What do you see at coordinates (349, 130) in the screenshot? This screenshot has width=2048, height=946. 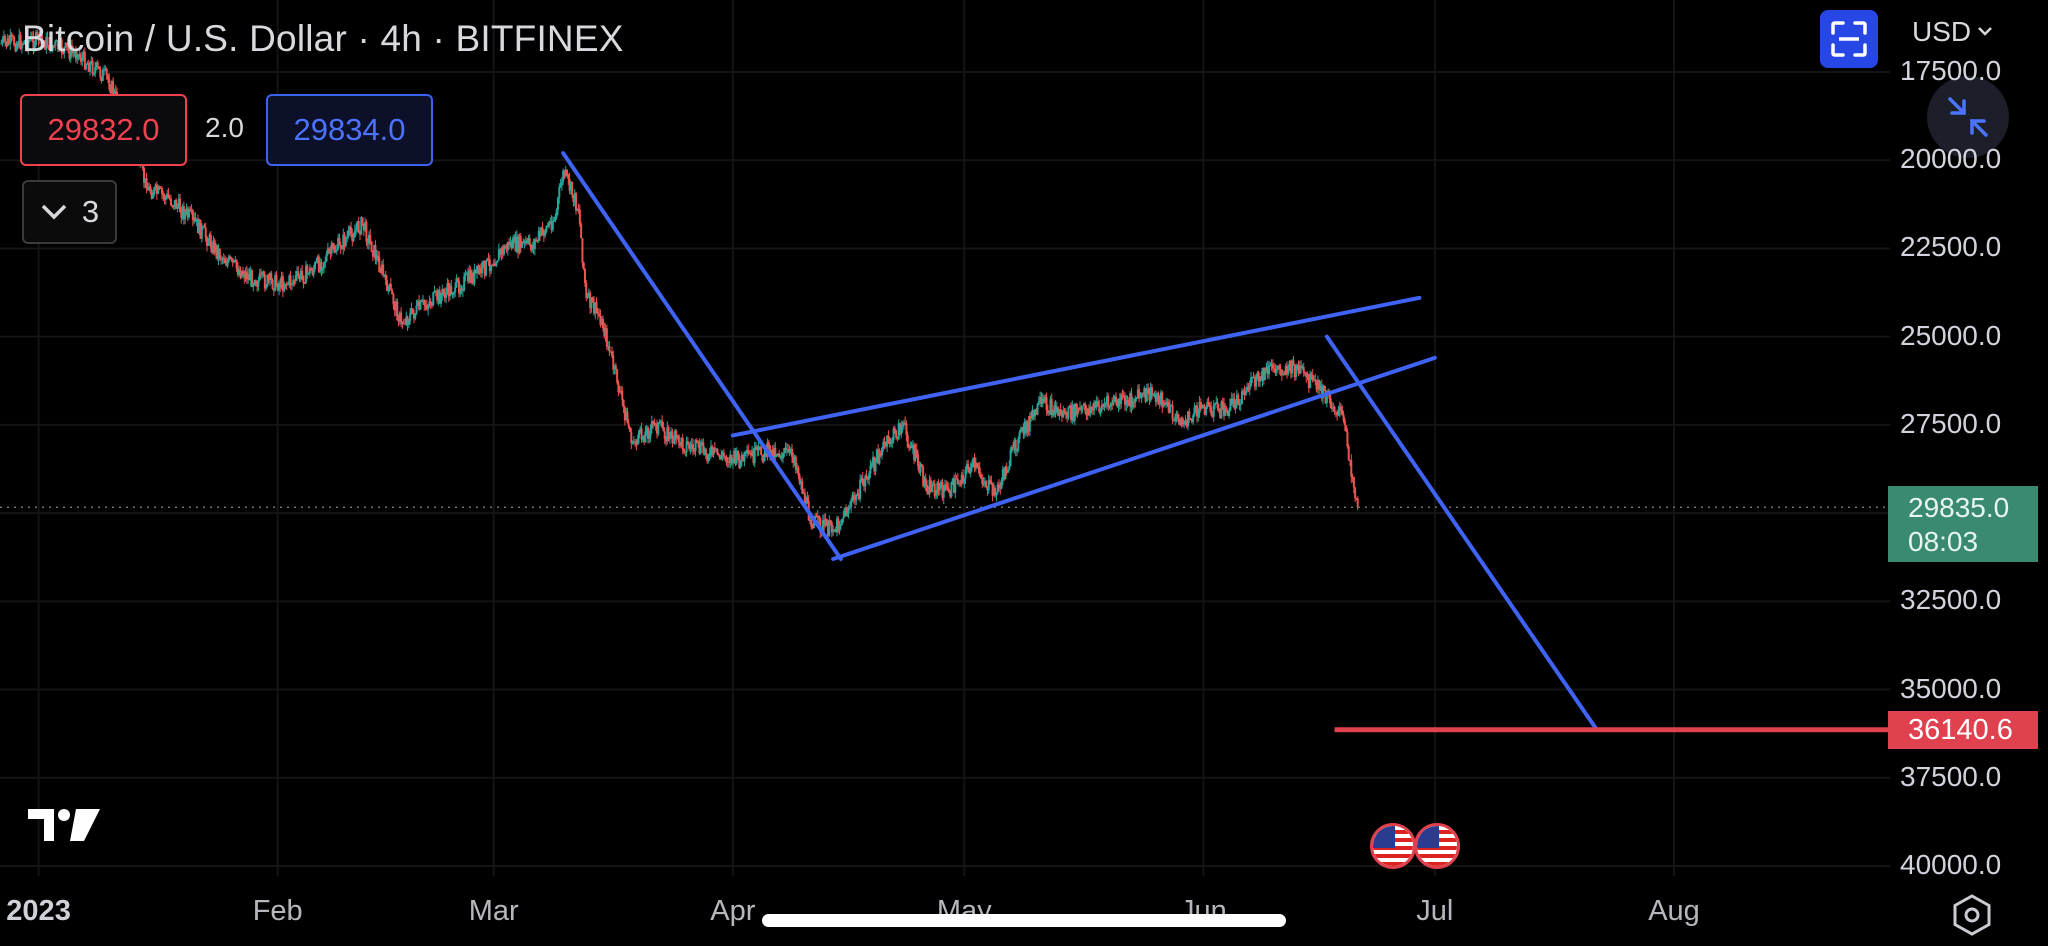 I see `buy-price-button: 29834.0` at bounding box center [349, 130].